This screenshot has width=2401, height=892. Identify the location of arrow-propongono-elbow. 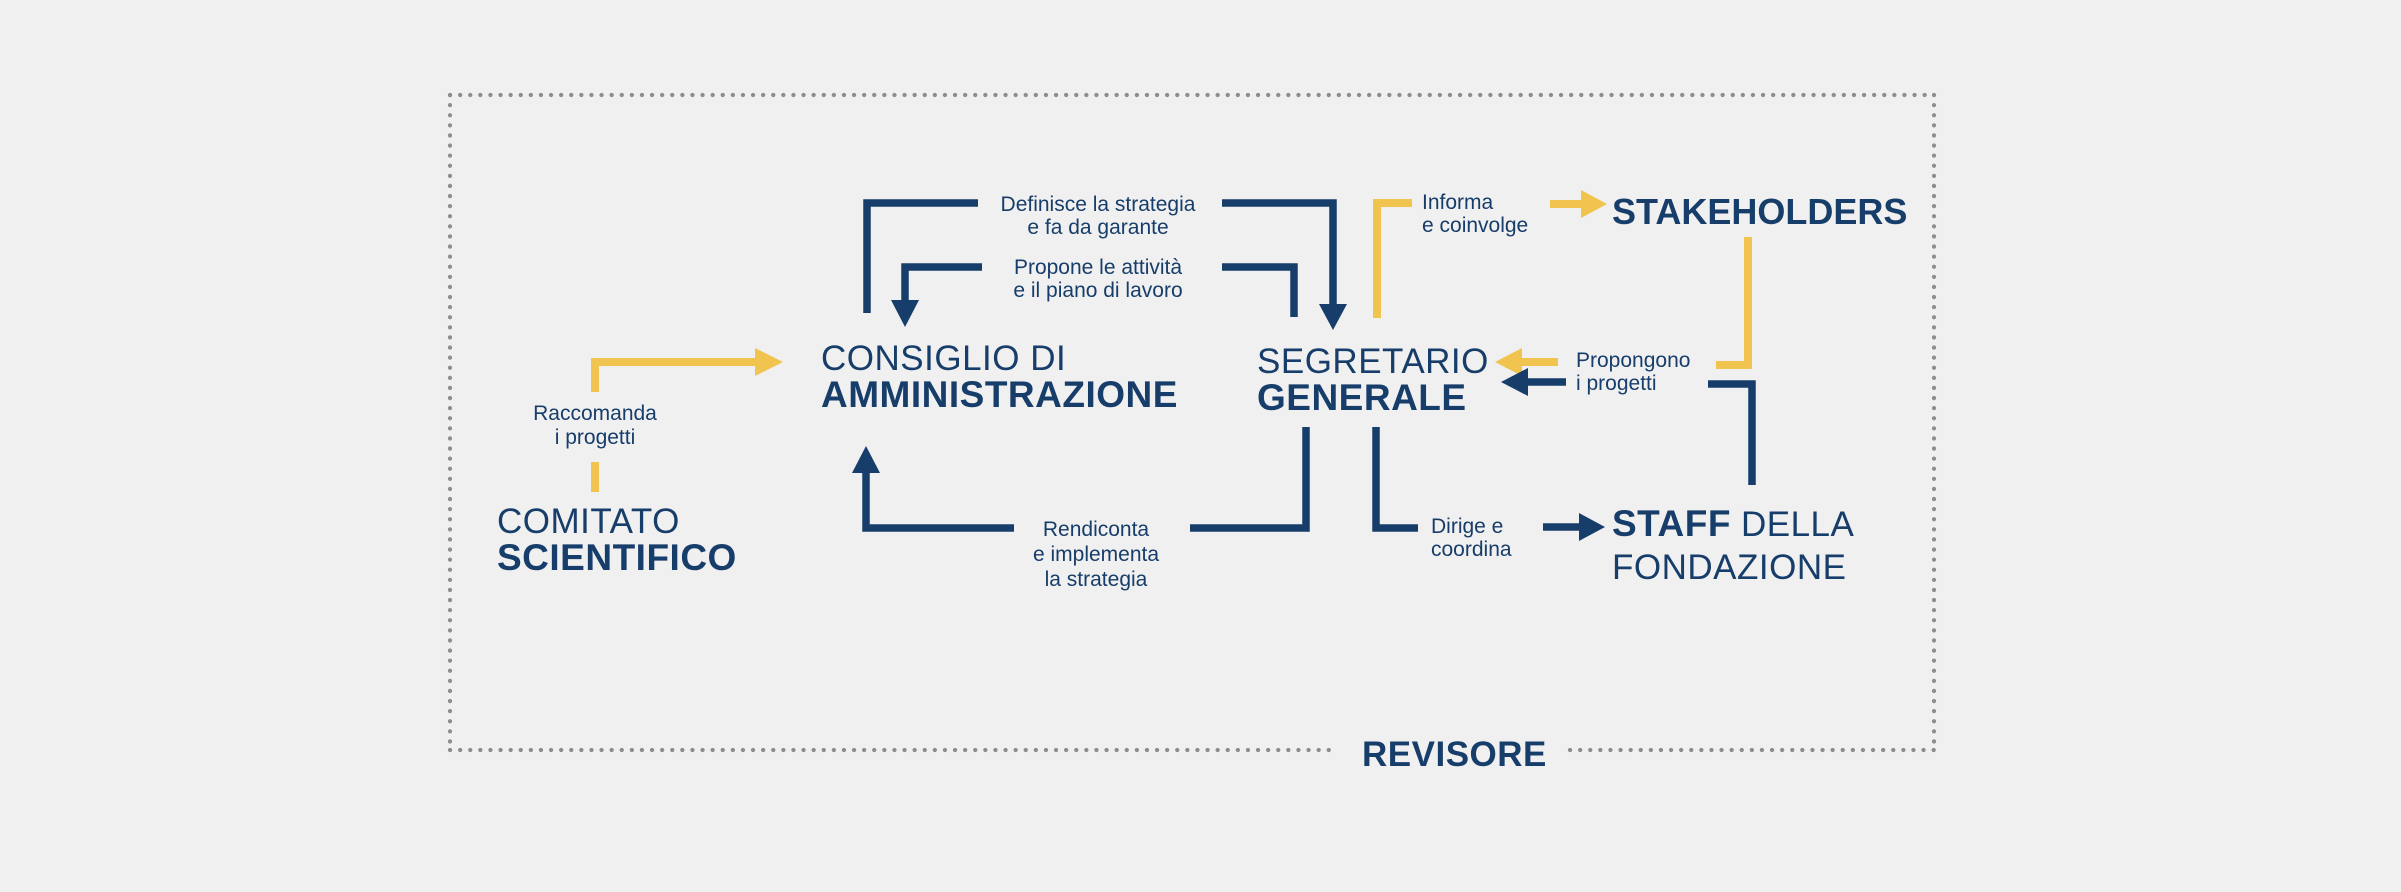
(1734, 303).